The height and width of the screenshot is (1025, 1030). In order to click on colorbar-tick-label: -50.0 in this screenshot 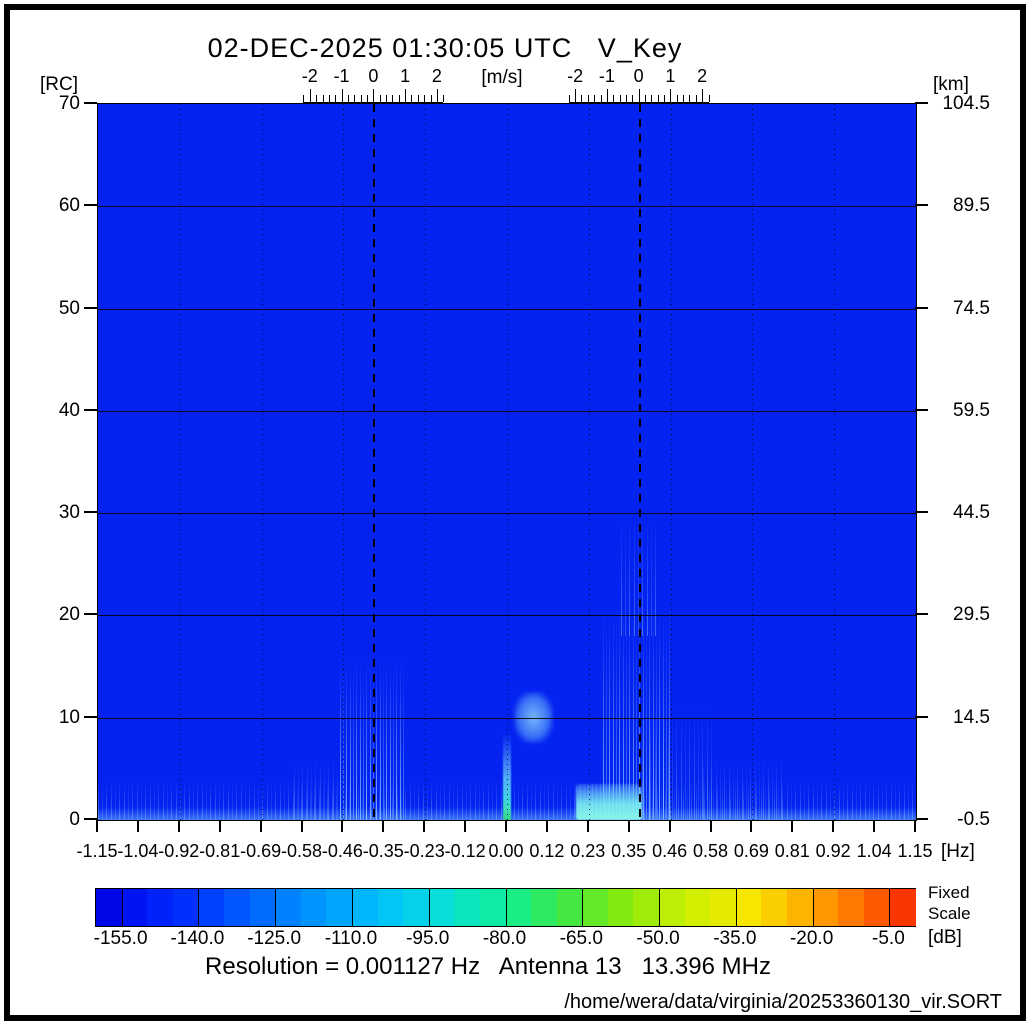, I will do `click(658, 938)`.